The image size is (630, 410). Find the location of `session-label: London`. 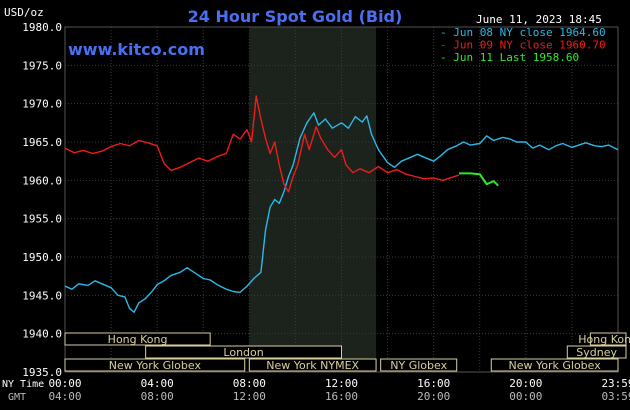

session-label: London is located at coordinates (243, 352).